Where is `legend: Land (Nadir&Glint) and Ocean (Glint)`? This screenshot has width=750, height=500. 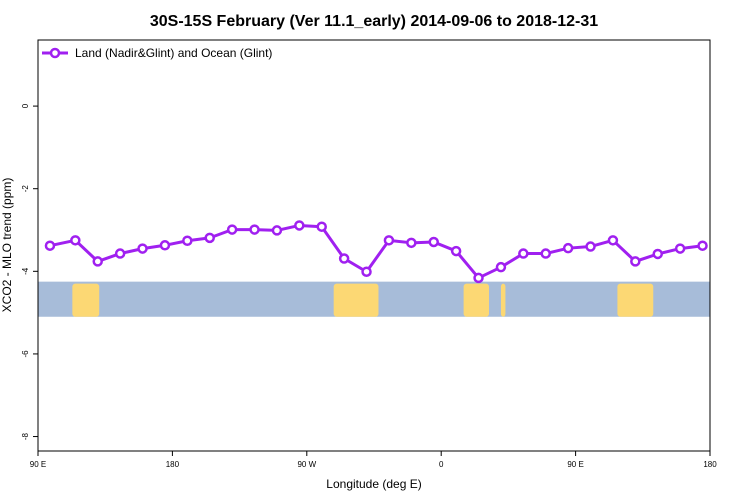
legend: Land (Nadir&Glint) and Ocean (Glint) is located at coordinates (157, 53).